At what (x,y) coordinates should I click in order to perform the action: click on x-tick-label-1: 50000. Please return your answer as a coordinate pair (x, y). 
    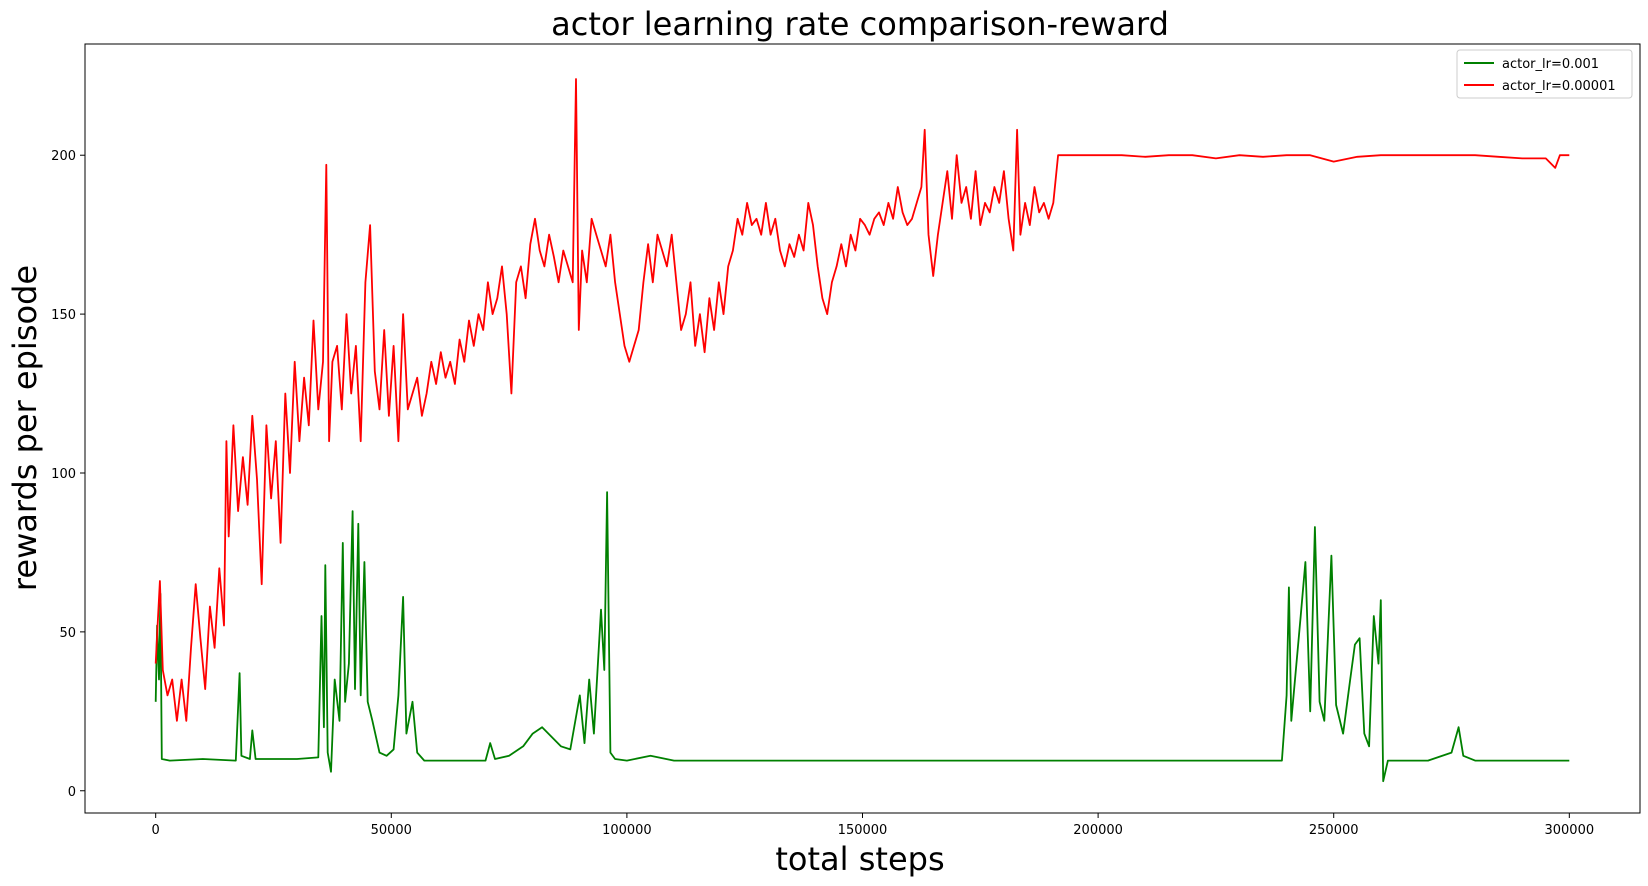
    Looking at the image, I should click on (391, 830).